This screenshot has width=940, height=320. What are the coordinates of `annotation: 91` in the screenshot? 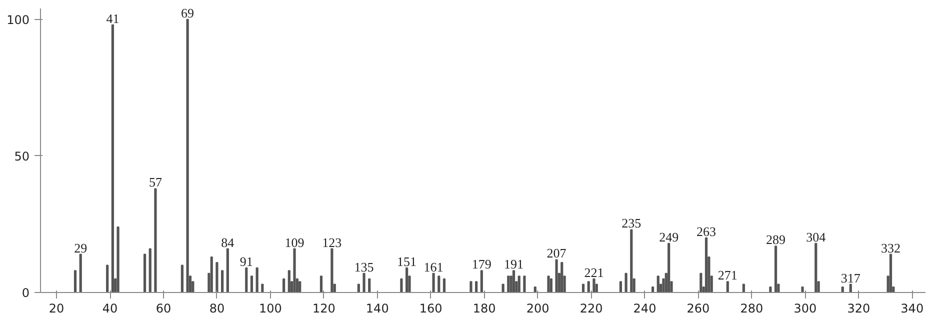 It's located at (246, 261).